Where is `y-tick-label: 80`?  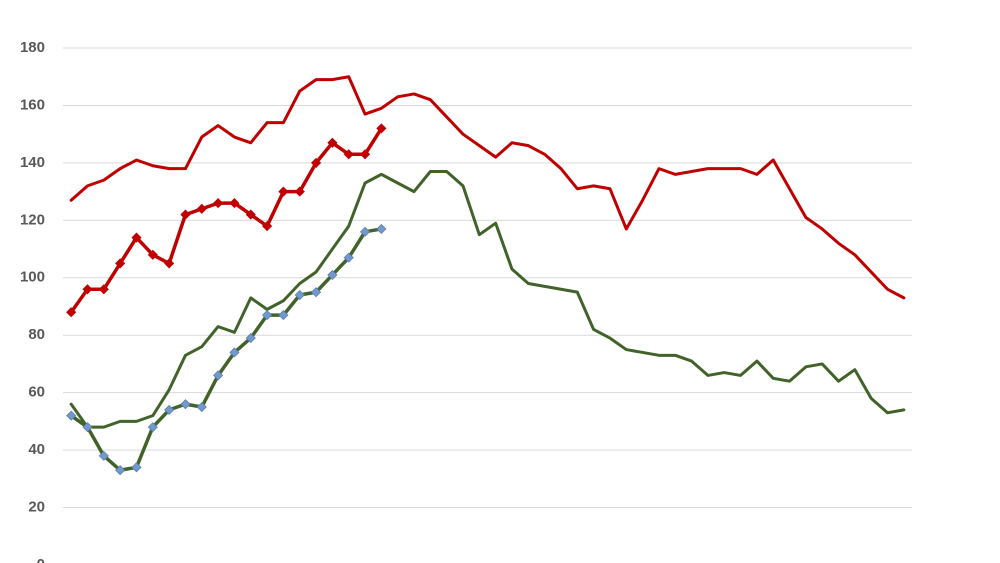
y-tick-label: 80 is located at coordinates (36, 334).